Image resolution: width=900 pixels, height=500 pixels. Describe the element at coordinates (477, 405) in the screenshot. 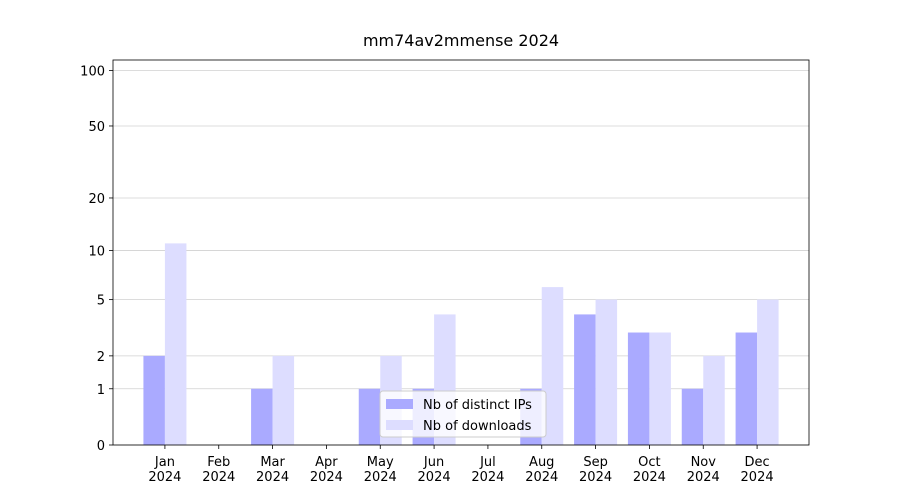

I see `legend-label: Nb of distinct IPs` at that location.